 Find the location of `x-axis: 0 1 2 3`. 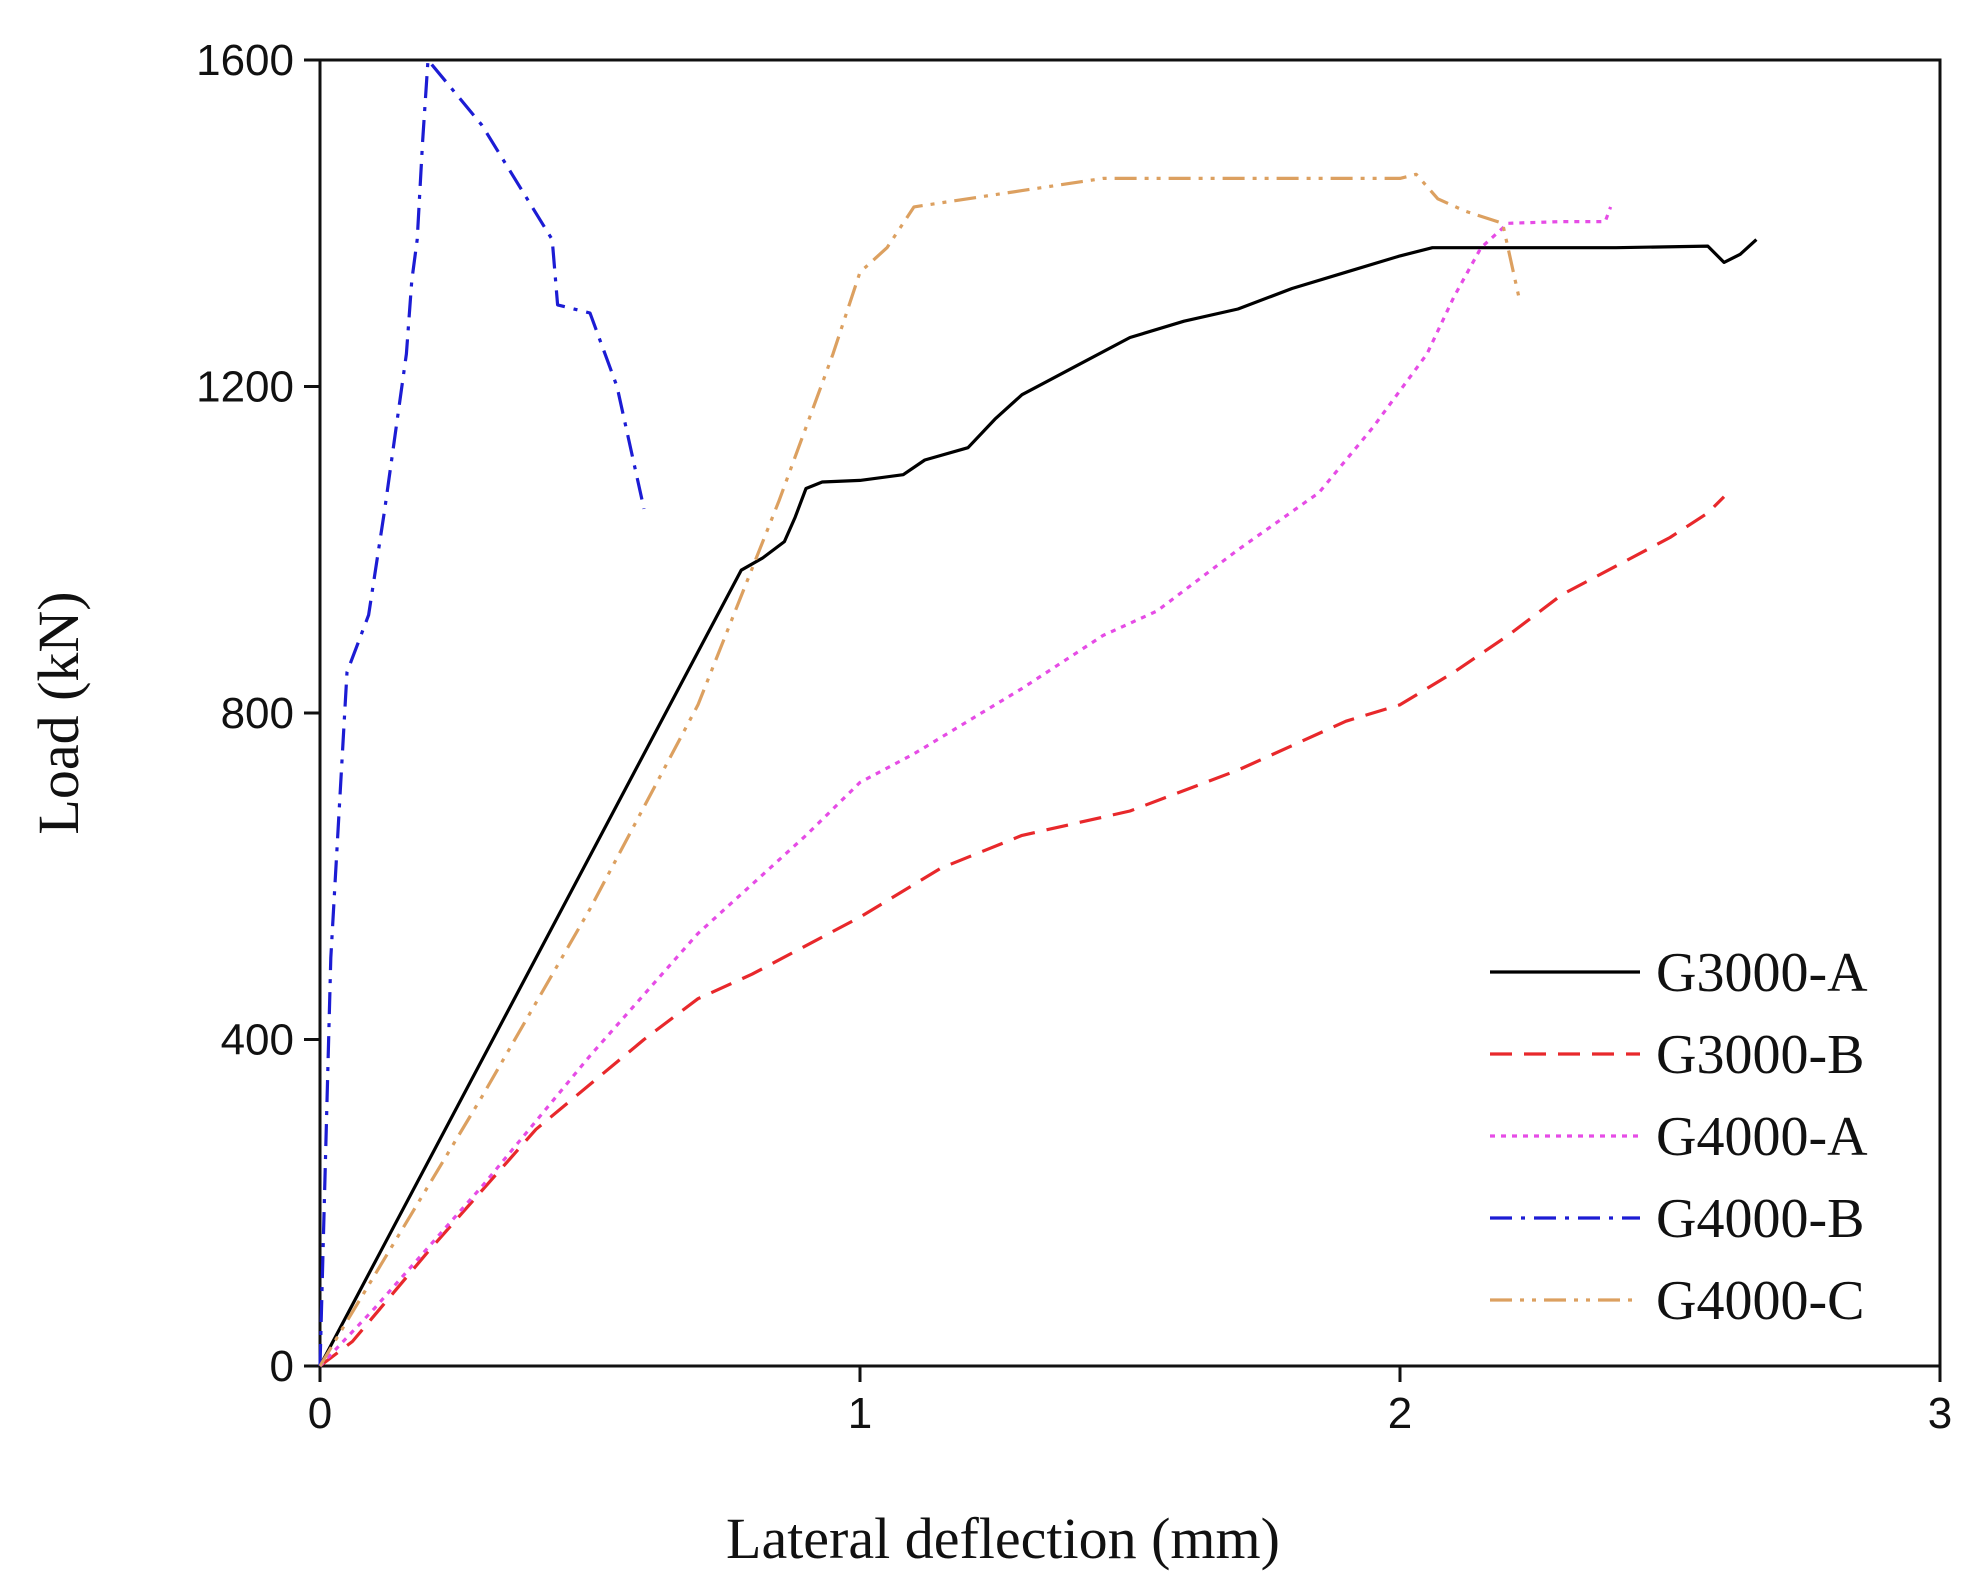

x-axis: 0 1 2 3 is located at coordinates (1130, 1402).